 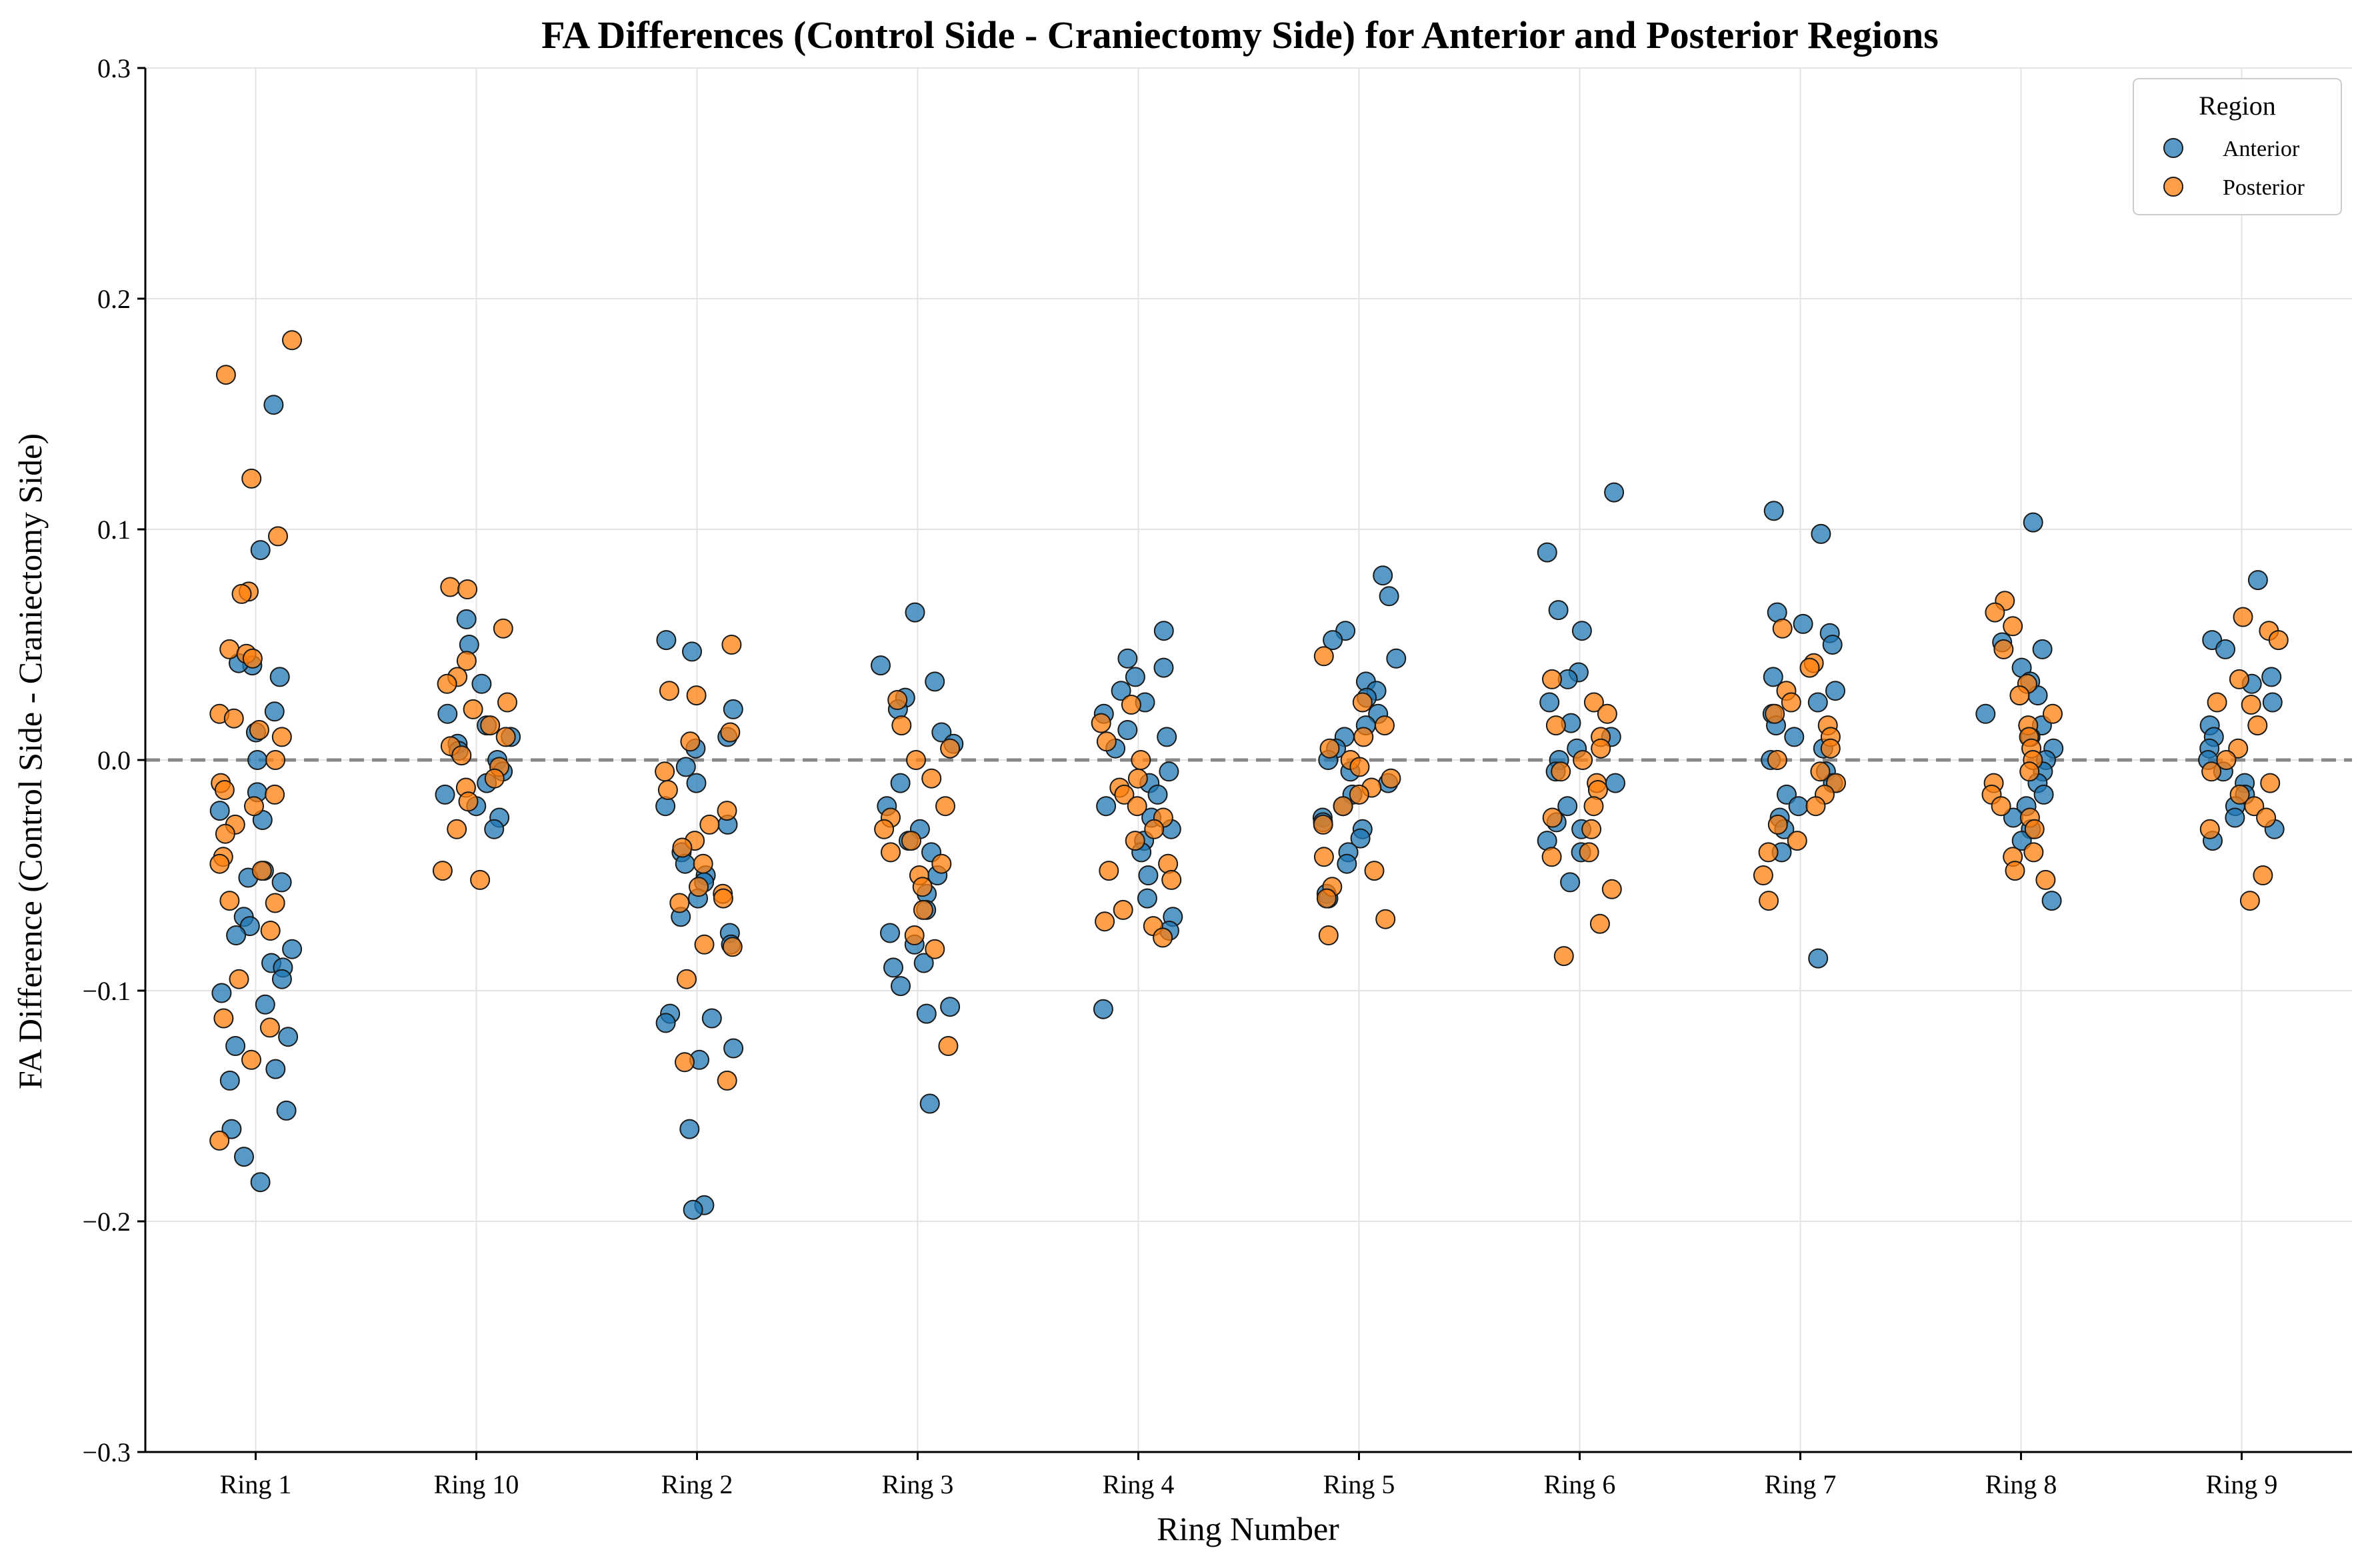 What do you see at coordinates (2237, 146) in the screenshot?
I see `legend-box` at bounding box center [2237, 146].